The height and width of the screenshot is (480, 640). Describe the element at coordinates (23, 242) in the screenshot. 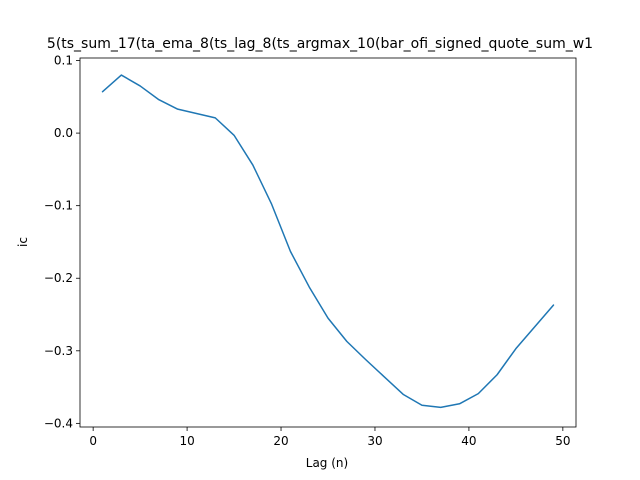

I see `y-axis-label: ic` at that location.